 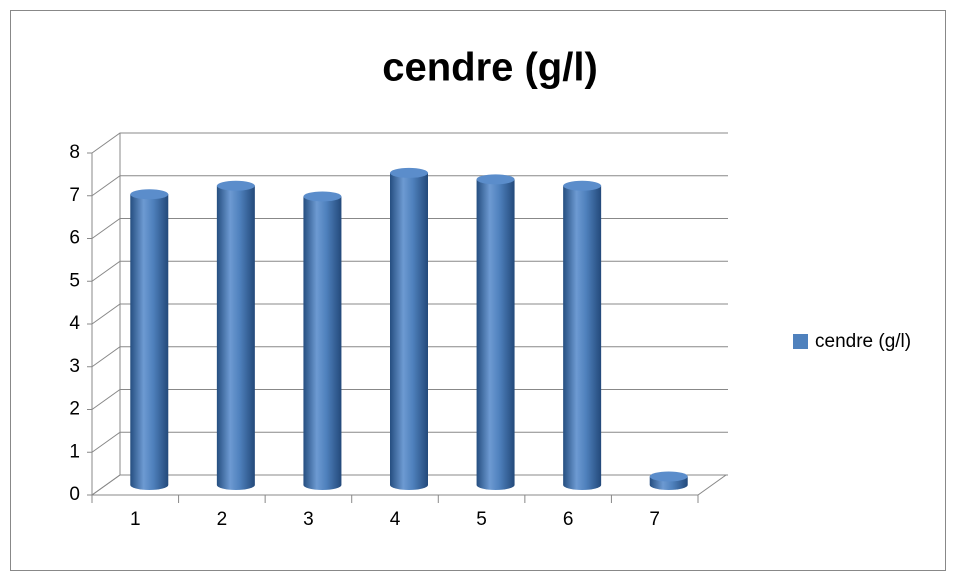 I want to click on y-tick-label: 1, so click(x=74, y=451).